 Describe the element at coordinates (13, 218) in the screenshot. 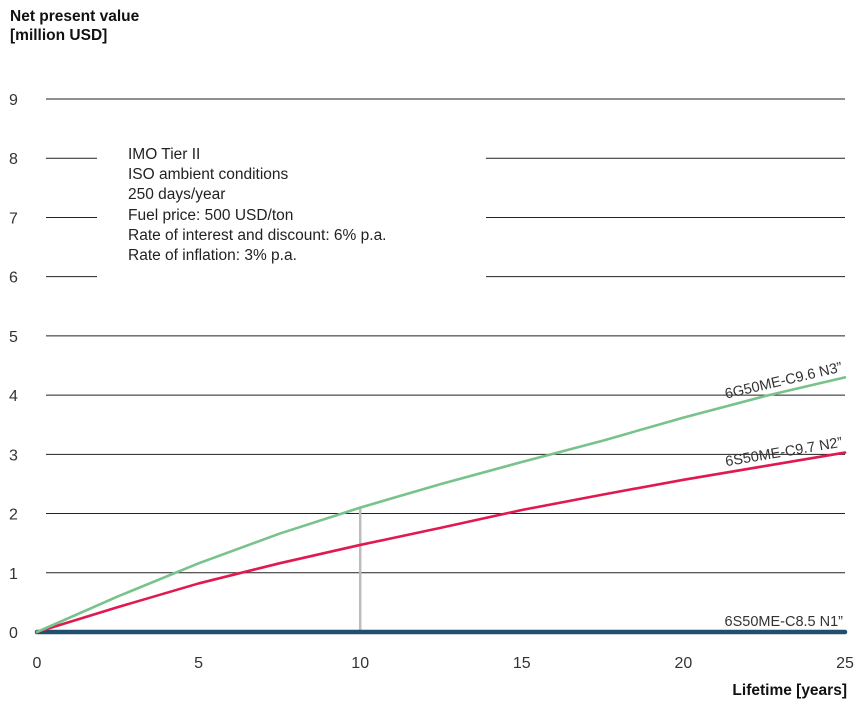

I see `y-tick-label: 7` at that location.